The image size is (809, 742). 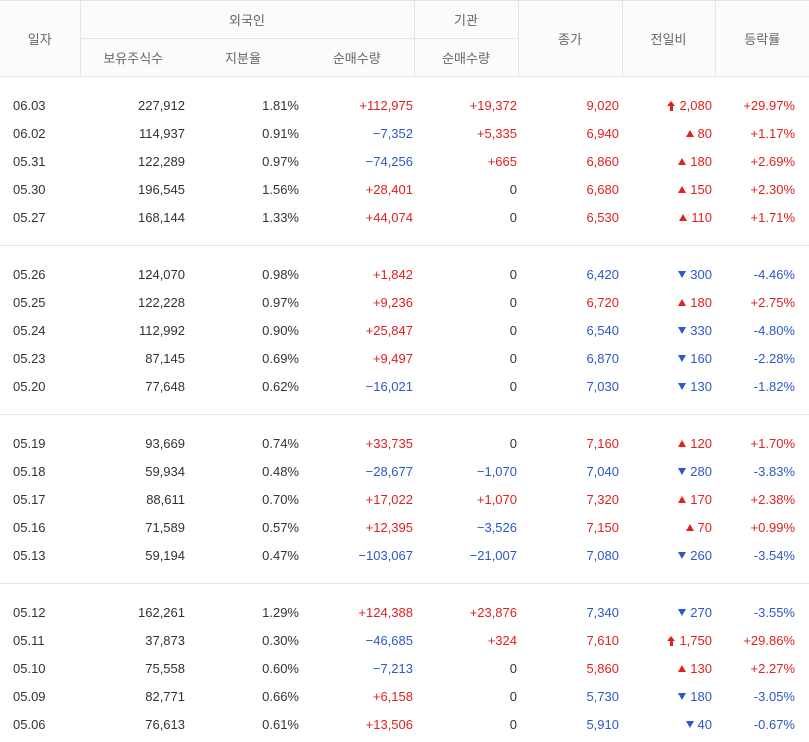 I want to click on row-date: 05.30, so click(x=29, y=189).